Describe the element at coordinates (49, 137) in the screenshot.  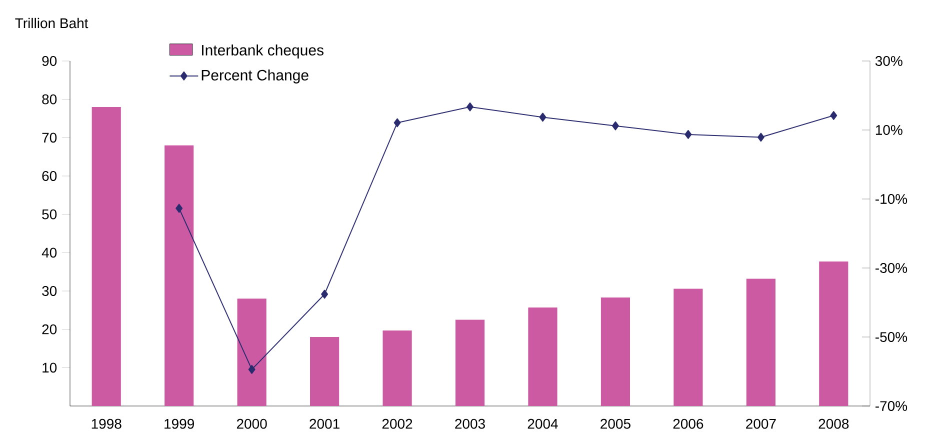
I see `y-tick-label: 70` at that location.